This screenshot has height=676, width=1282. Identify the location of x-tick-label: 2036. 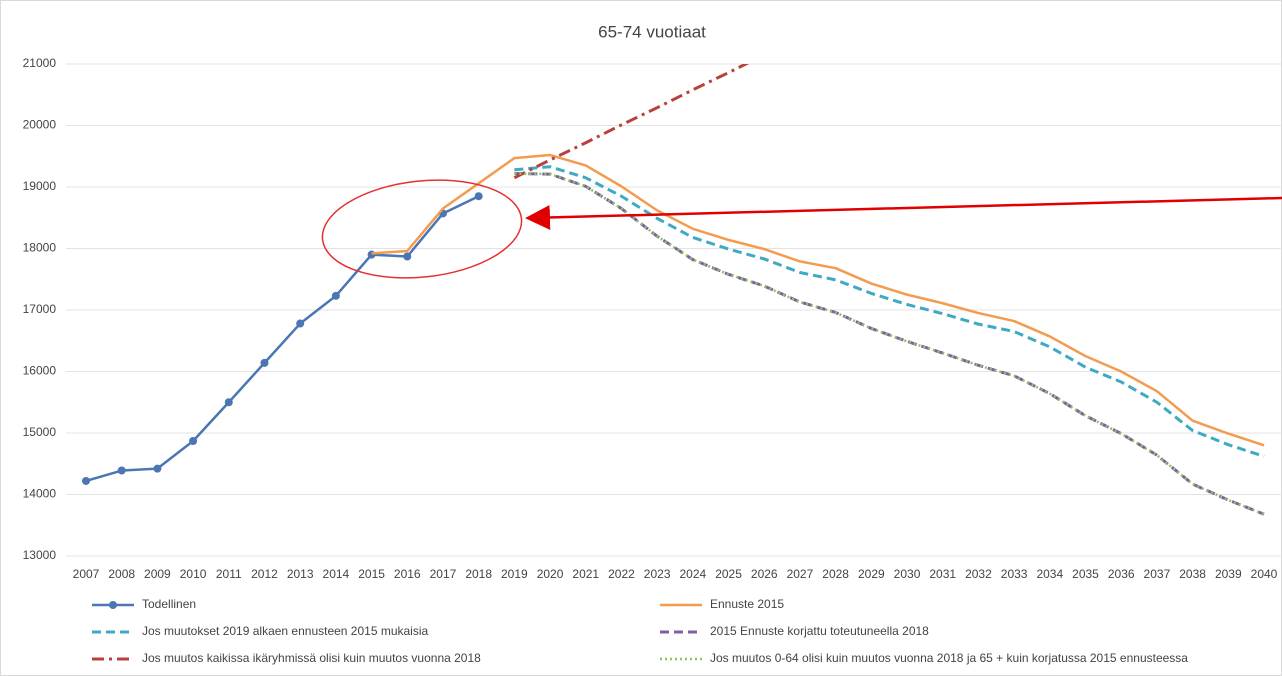
(1121, 574).